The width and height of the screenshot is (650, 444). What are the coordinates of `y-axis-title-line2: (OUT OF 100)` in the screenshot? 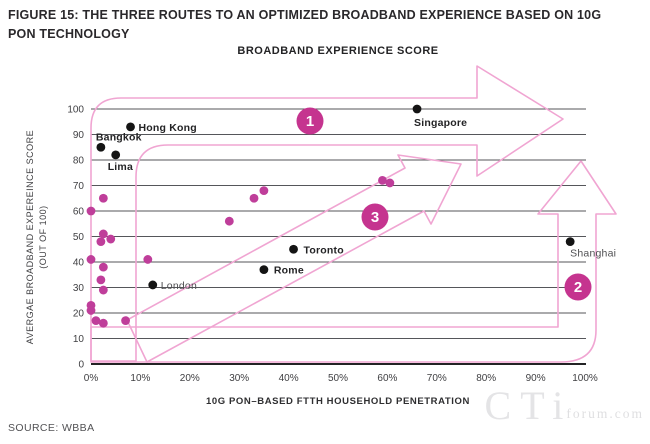 It's located at (43, 237).